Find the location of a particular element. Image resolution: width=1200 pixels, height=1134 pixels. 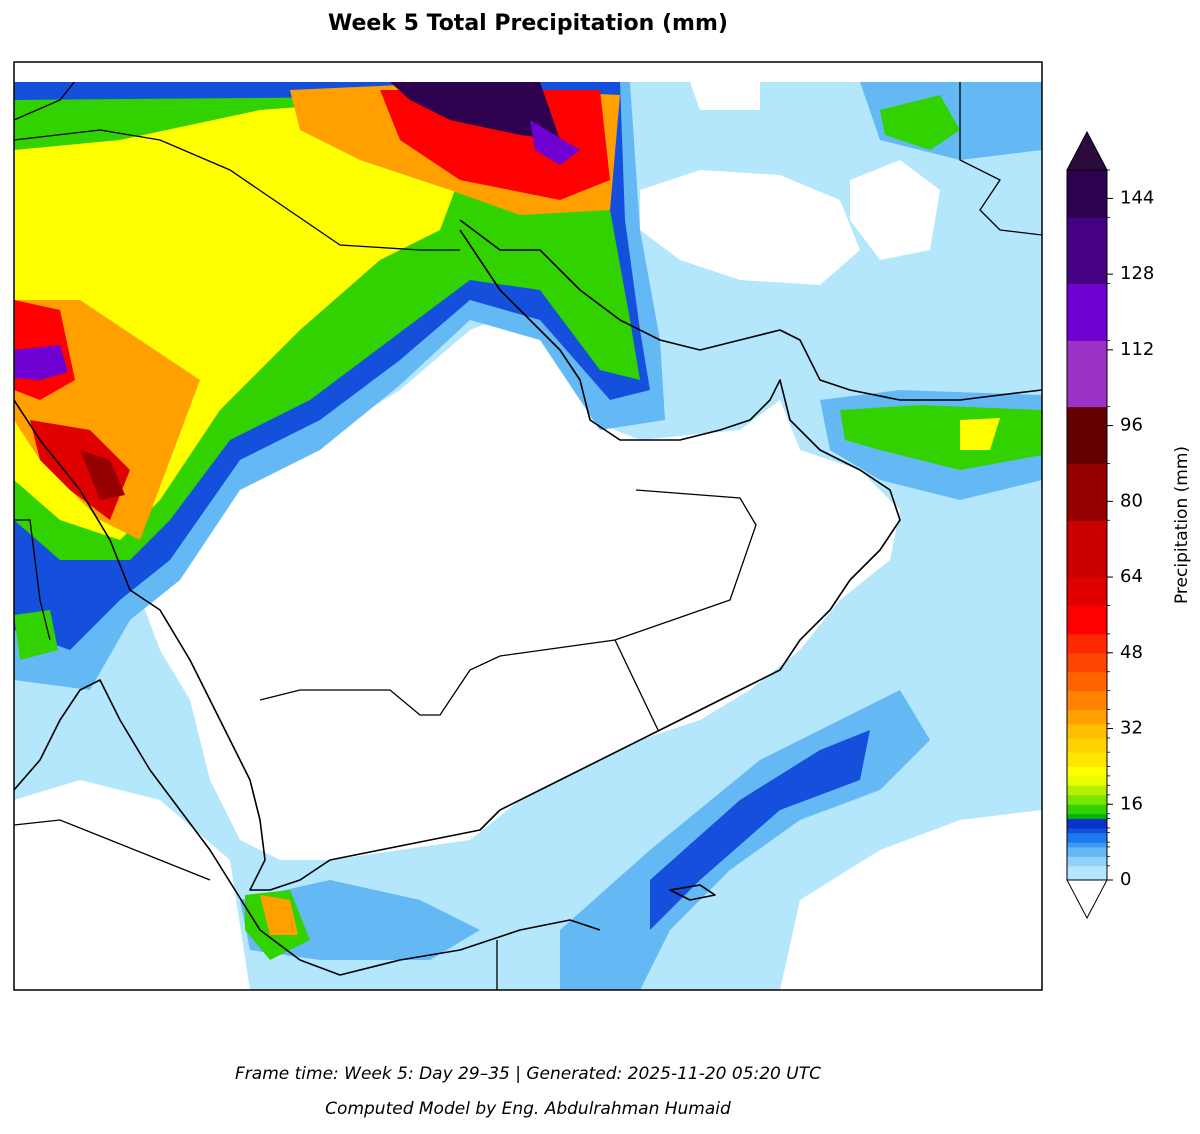

colorbar-tick-label: 80 is located at coordinates (1131, 500).